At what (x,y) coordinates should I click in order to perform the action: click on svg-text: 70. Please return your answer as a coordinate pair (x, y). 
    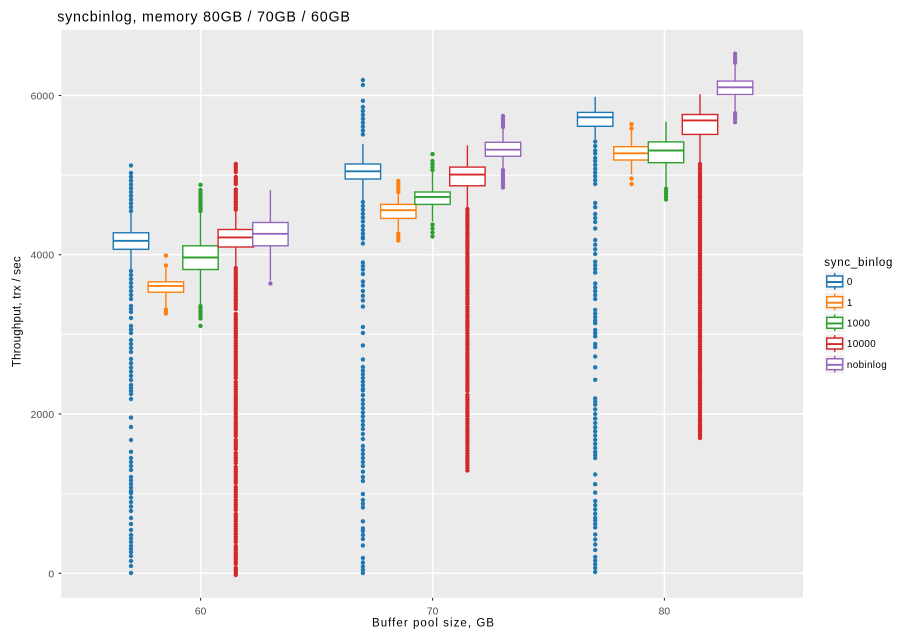
    Looking at the image, I should click on (433, 612).